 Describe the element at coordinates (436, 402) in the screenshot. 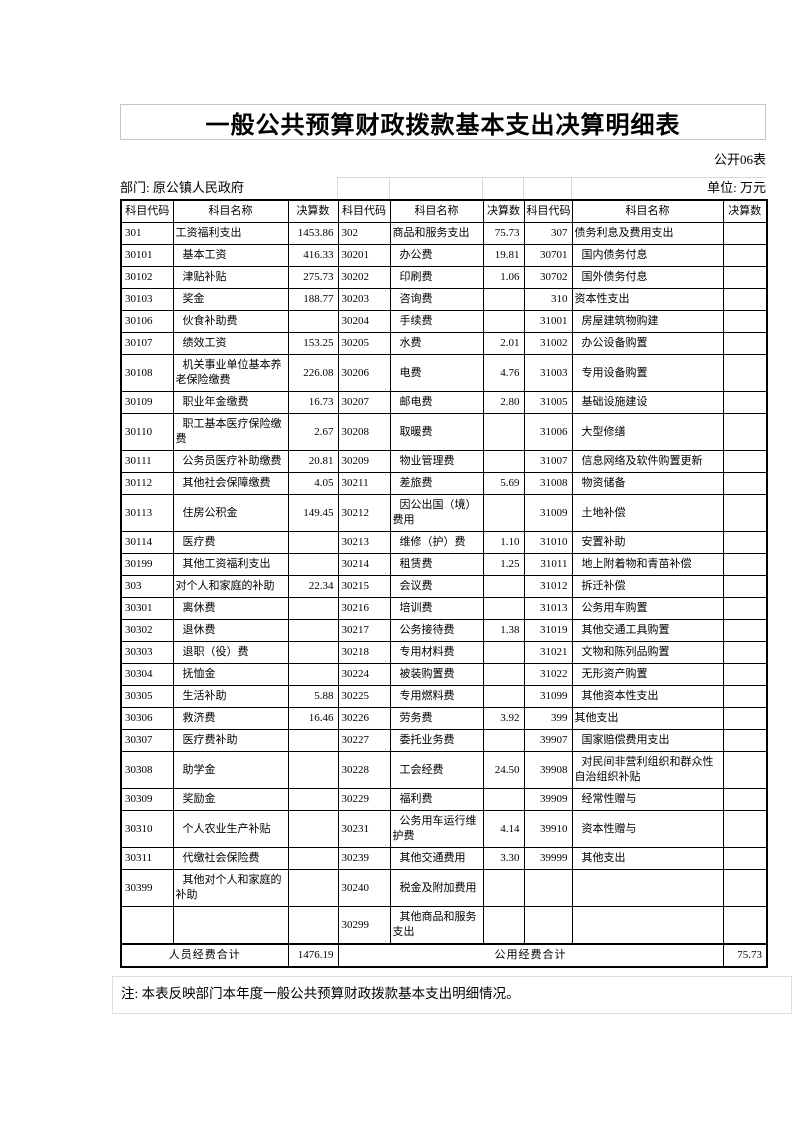

I see `subject-name-cell: 邮电费` at that location.